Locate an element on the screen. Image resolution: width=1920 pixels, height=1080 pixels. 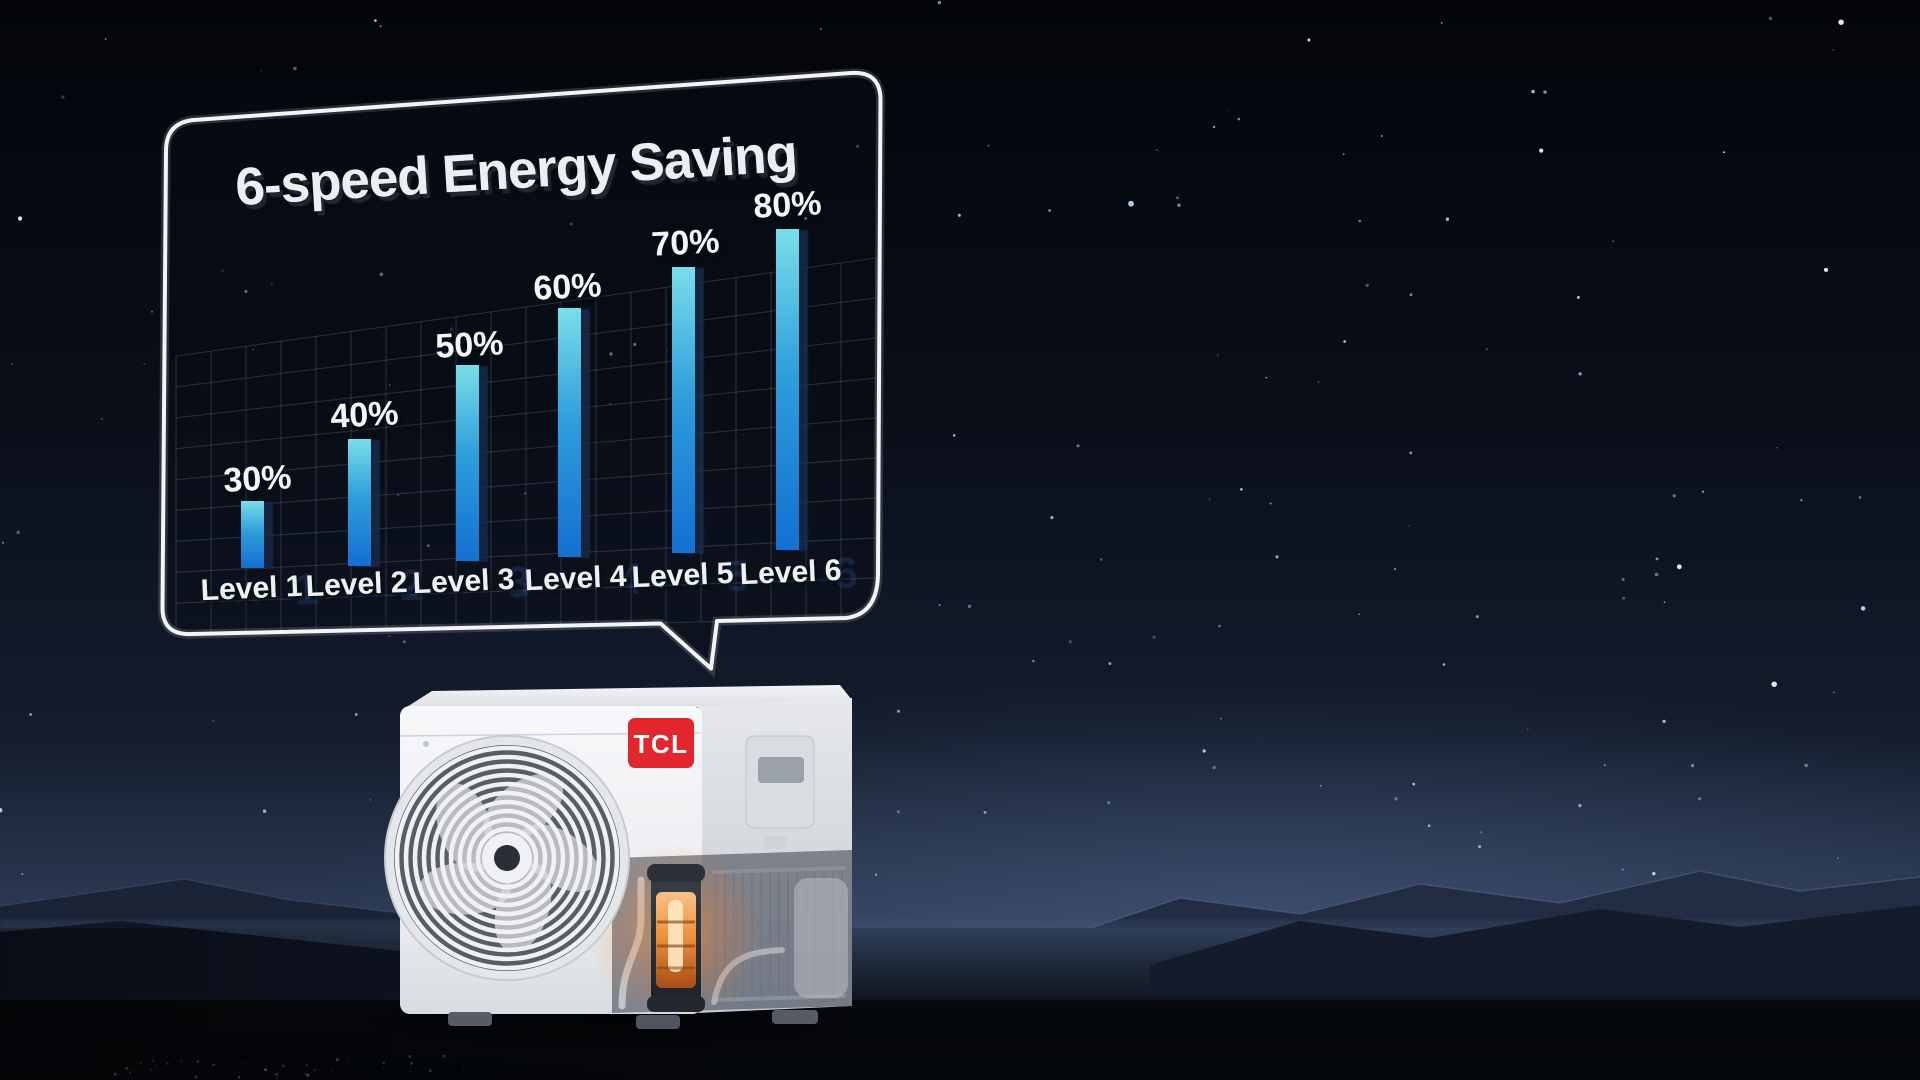
bar-value-label: 80% is located at coordinates (787, 205).